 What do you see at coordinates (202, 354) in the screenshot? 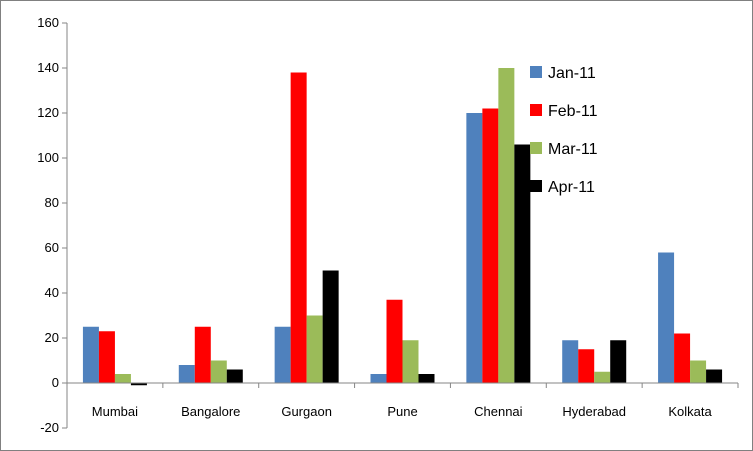
I see `bar-feb-11-bangalore` at bounding box center [202, 354].